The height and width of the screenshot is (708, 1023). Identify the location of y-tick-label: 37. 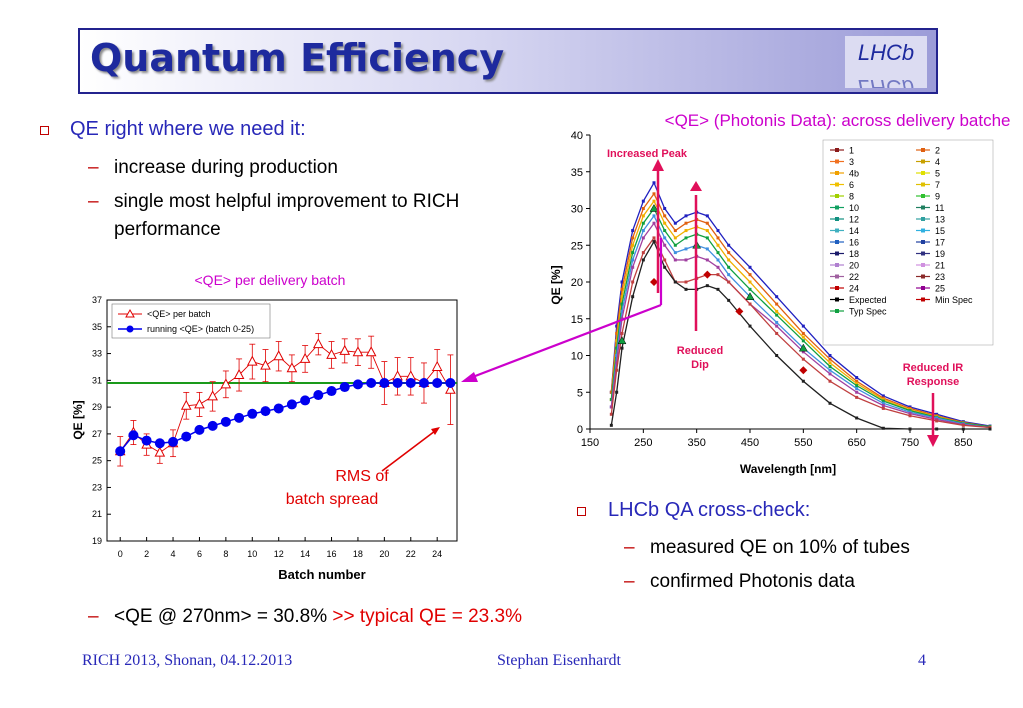
(97, 300).